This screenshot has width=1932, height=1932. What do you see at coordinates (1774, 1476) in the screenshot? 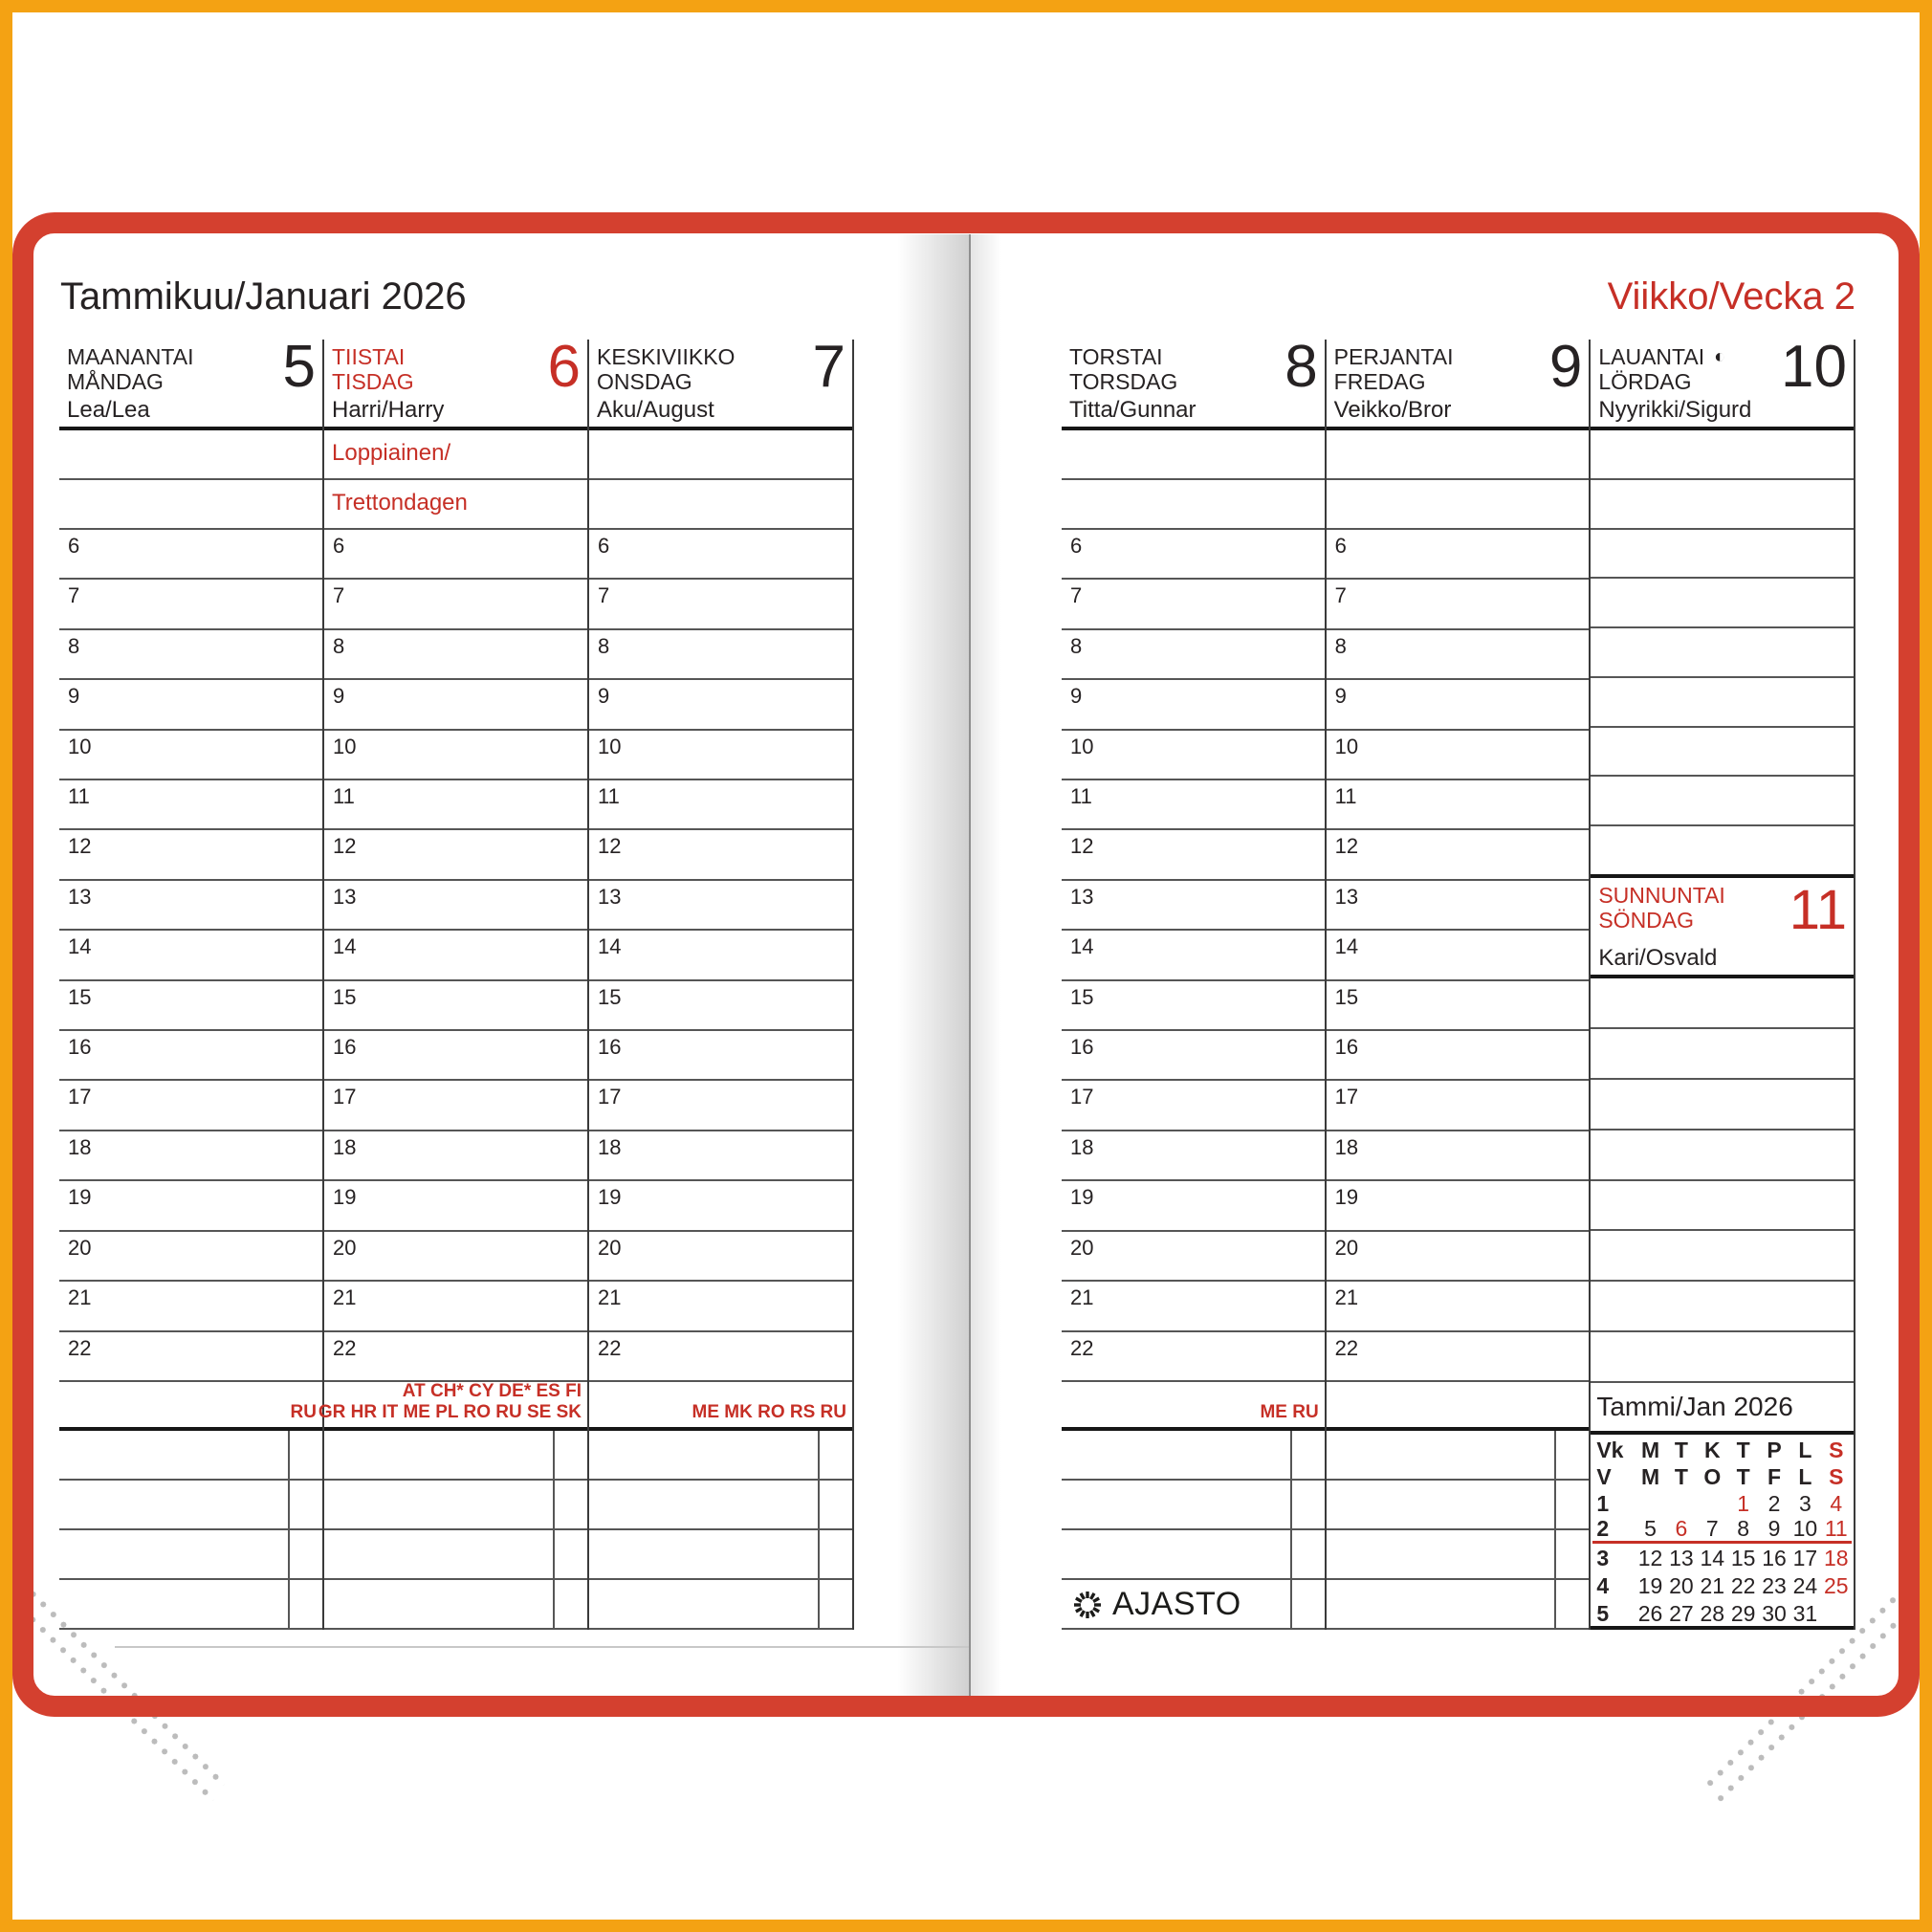
I see `mini-calendar-header-cell: F` at bounding box center [1774, 1476].